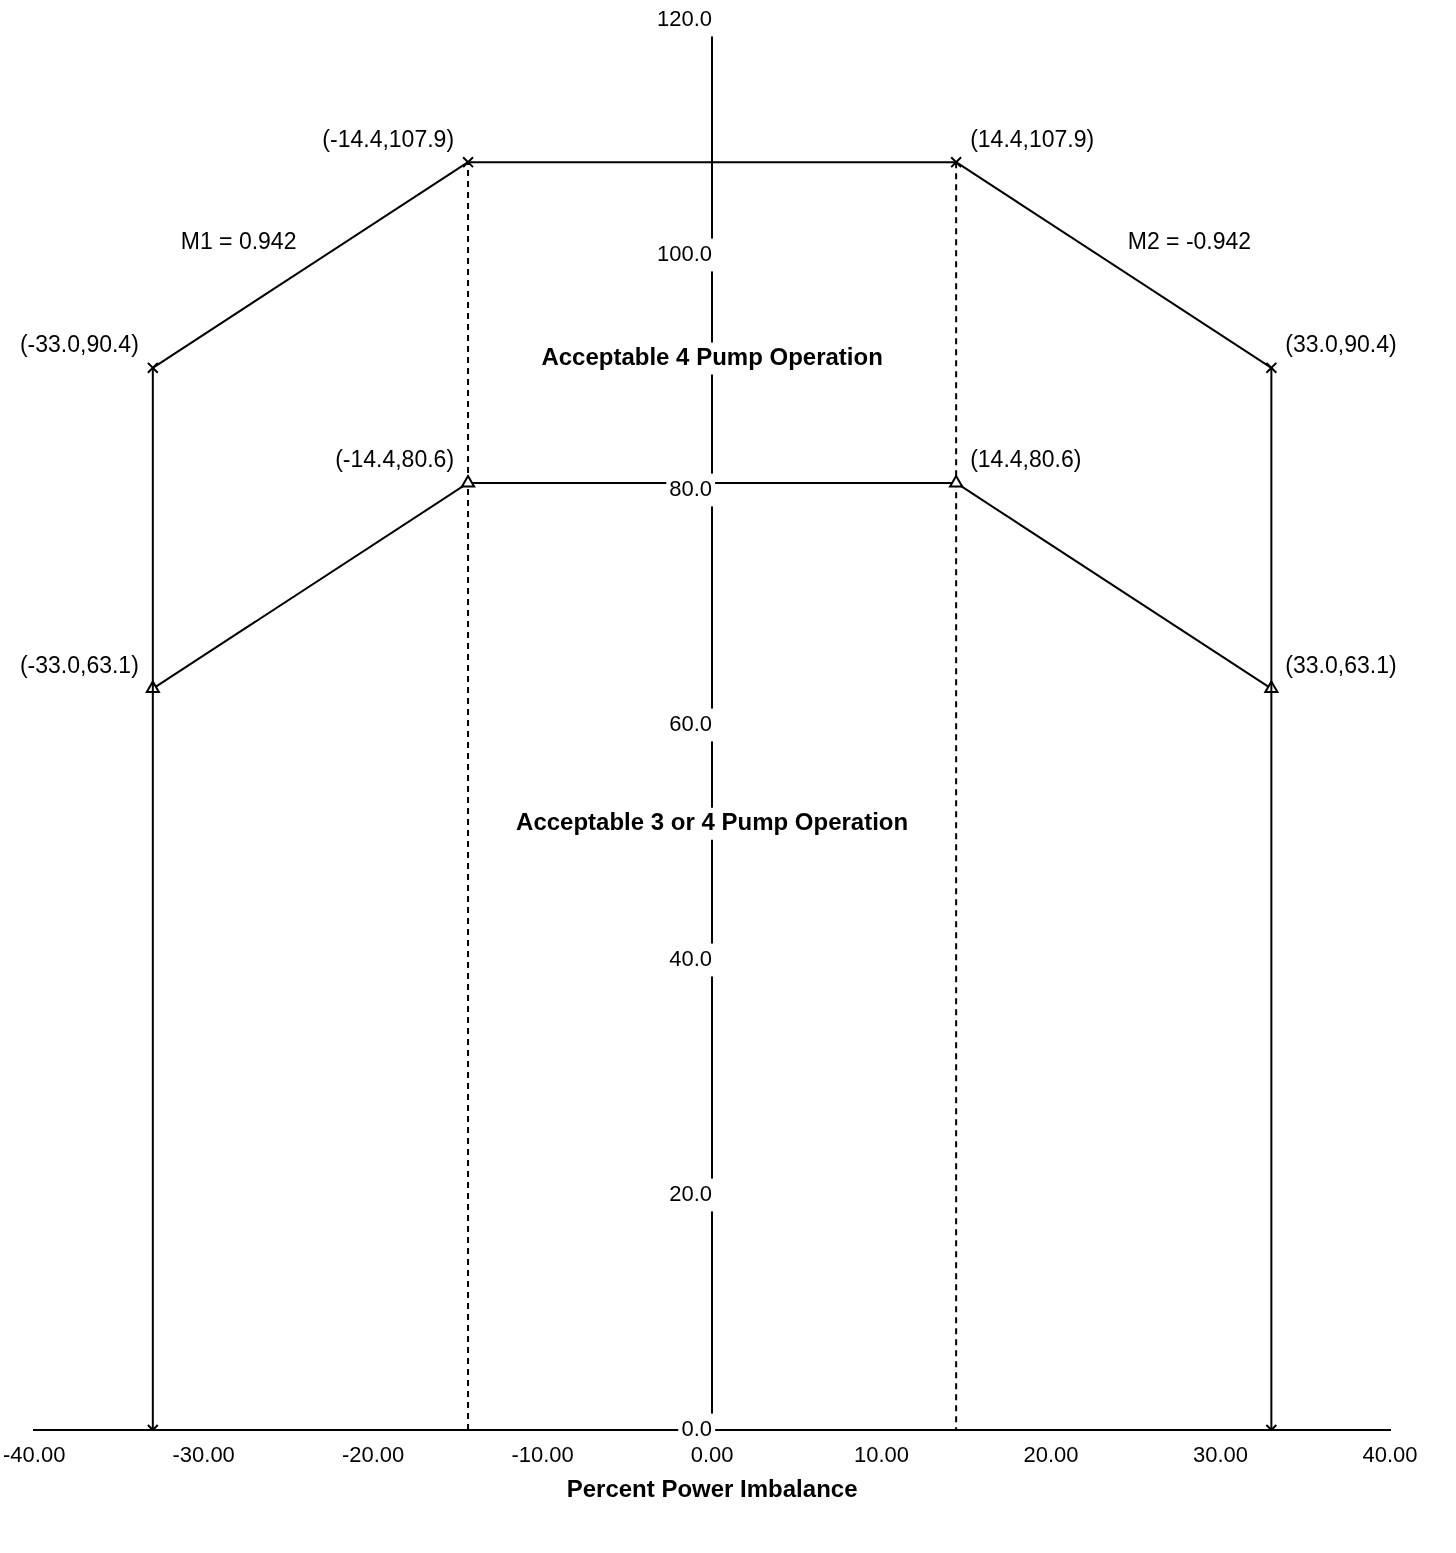  Describe the element at coordinates (1341, 344) in the screenshot. I see `annotation: (33.0,90.4)` at that location.